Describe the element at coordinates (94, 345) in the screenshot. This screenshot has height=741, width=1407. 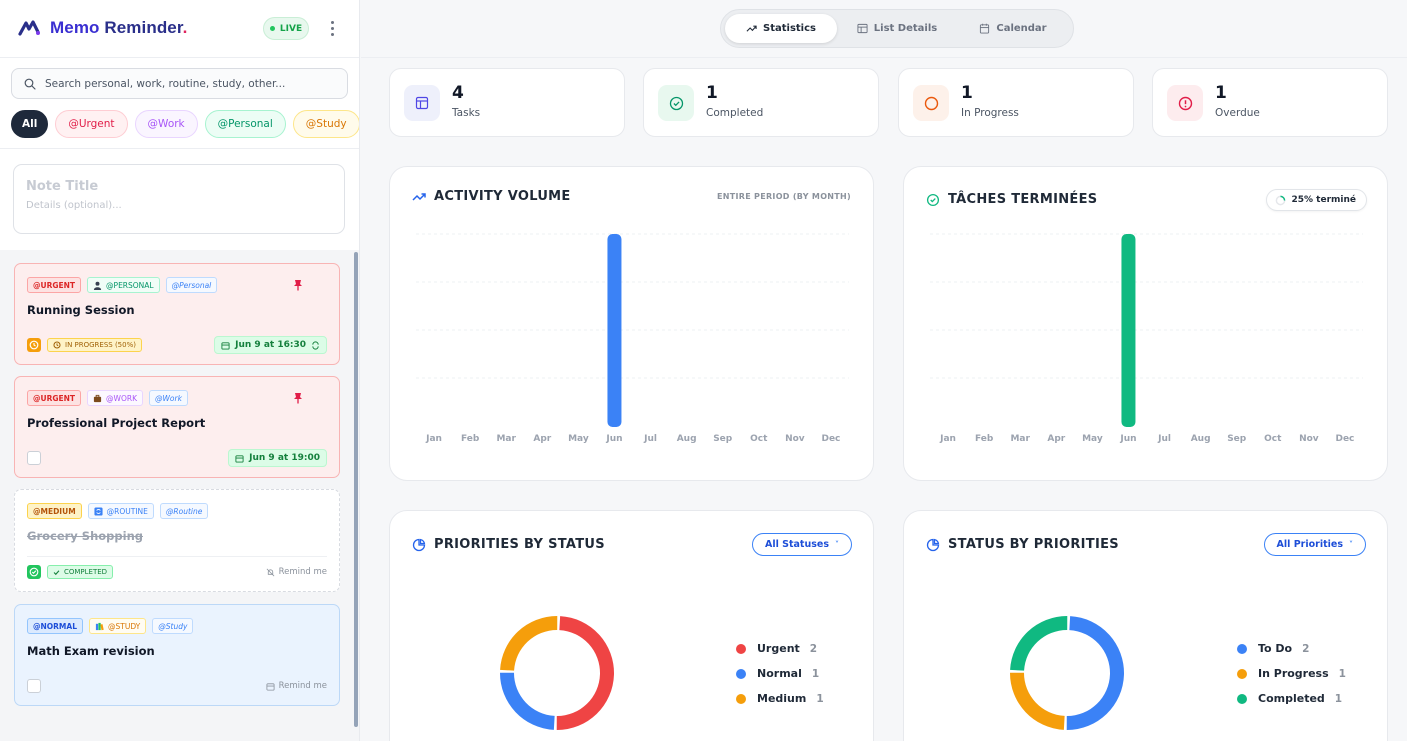
I see `status-badge: IN PROGRESS (50%)` at that location.